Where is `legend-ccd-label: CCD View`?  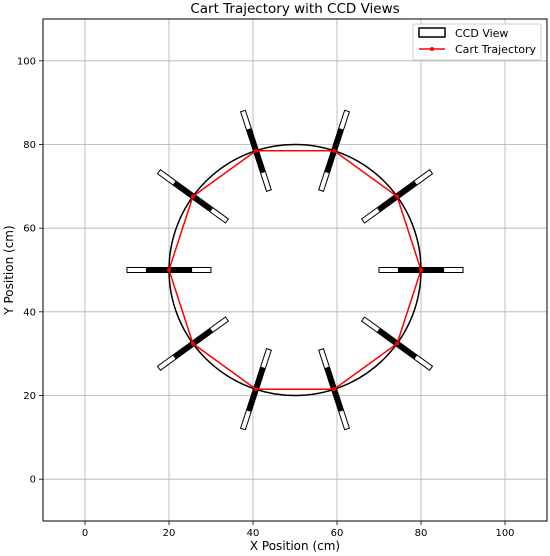 legend-ccd-label: CCD View is located at coordinates (481, 33).